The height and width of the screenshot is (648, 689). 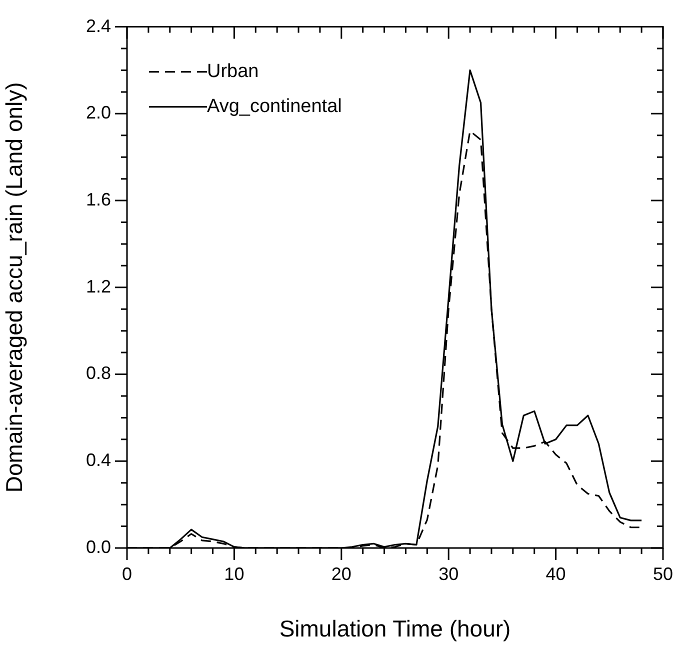 What do you see at coordinates (98, 286) in the screenshot?
I see `y-tick-label: 1.2` at bounding box center [98, 286].